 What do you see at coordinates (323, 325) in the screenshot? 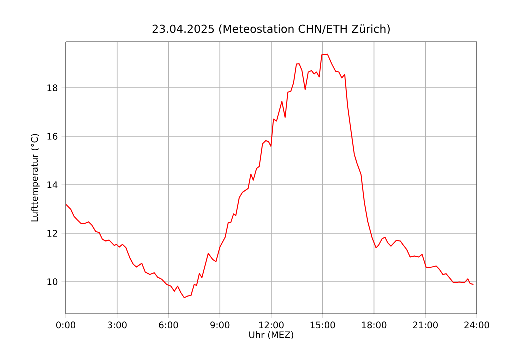
I see `x-tick-label: 15:00` at bounding box center [323, 325].